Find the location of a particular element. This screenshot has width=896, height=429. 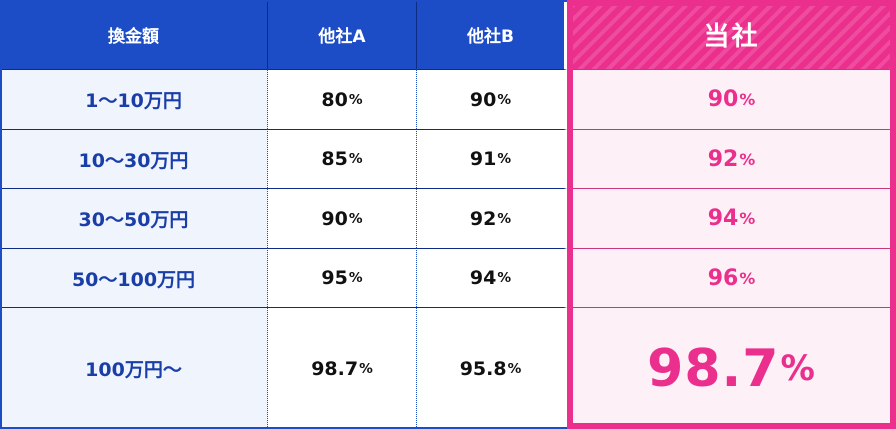

company-b-rate: 95.8% is located at coordinates (492, 368).